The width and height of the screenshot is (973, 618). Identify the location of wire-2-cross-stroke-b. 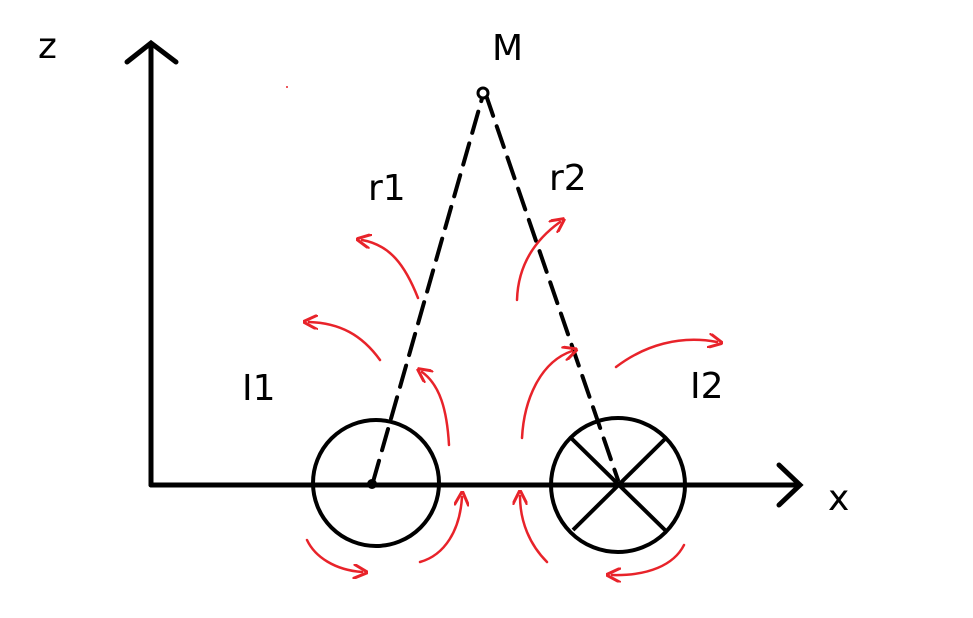
(620, 483).